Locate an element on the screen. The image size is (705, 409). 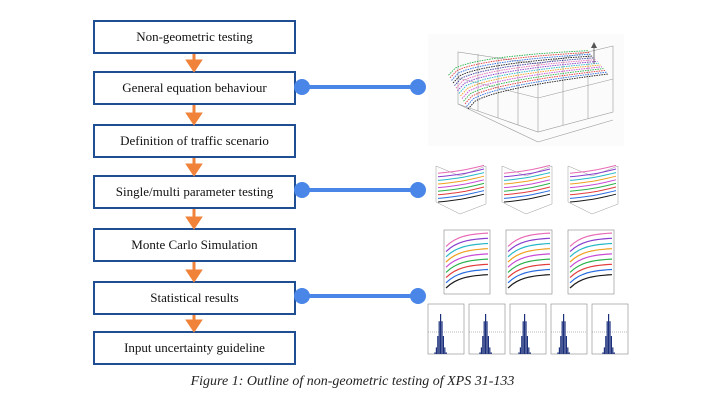
step-label: Single/multi parameter testing is located at coordinates (194, 191).